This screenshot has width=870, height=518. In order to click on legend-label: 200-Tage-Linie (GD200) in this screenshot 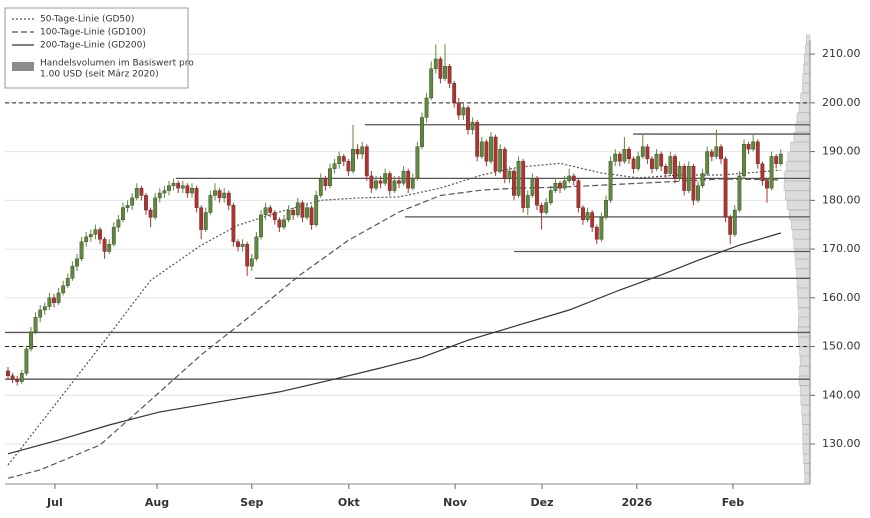, I will do `click(93, 46)`.